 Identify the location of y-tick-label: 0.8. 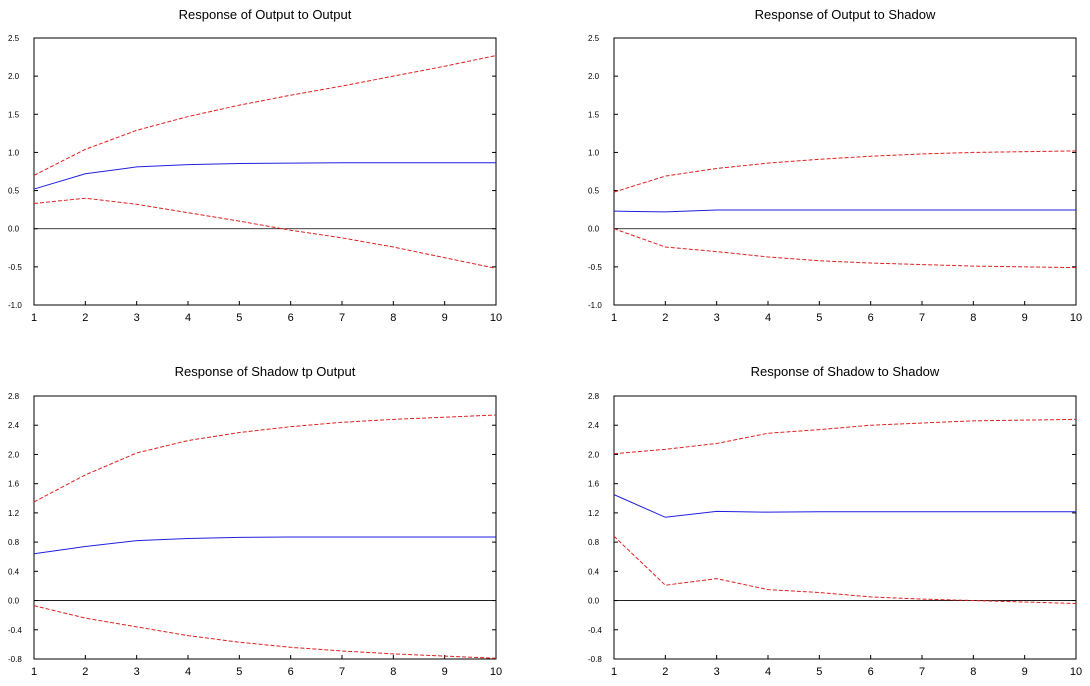
(14, 542).